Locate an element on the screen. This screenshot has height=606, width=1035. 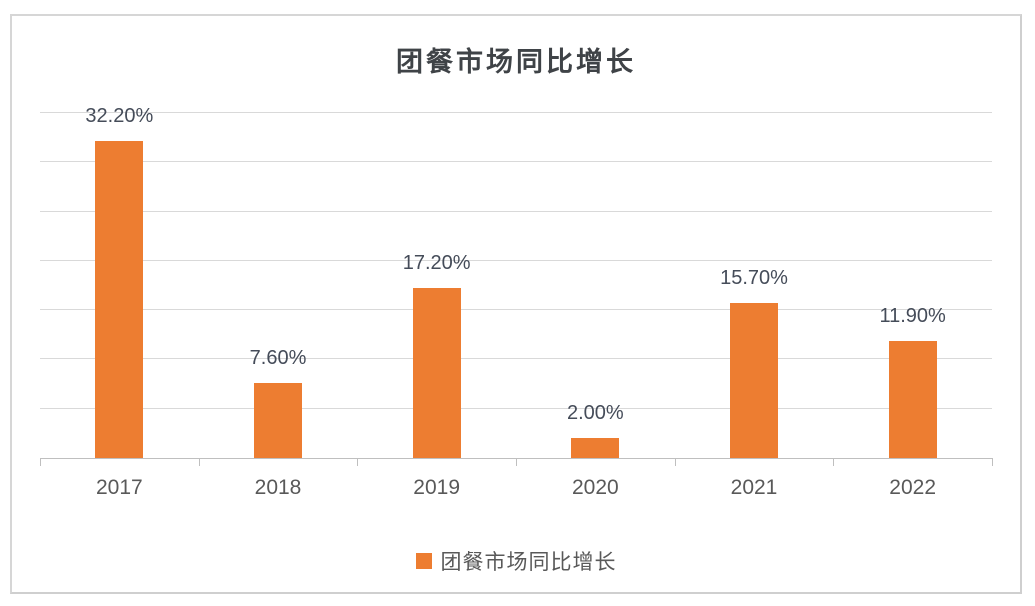
x-axis-label-2022: 2022 is located at coordinates (913, 487).